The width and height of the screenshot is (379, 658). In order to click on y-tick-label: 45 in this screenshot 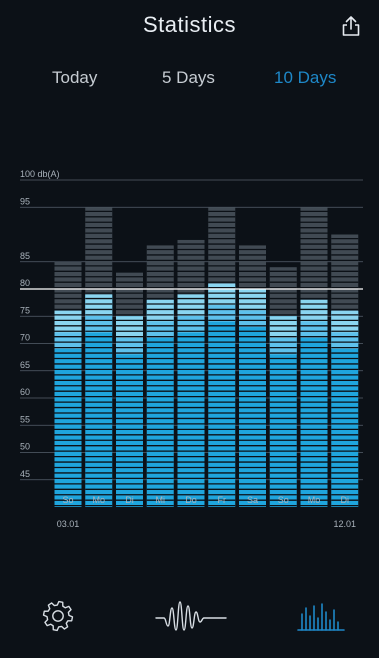, I will do `click(25, 474)`.